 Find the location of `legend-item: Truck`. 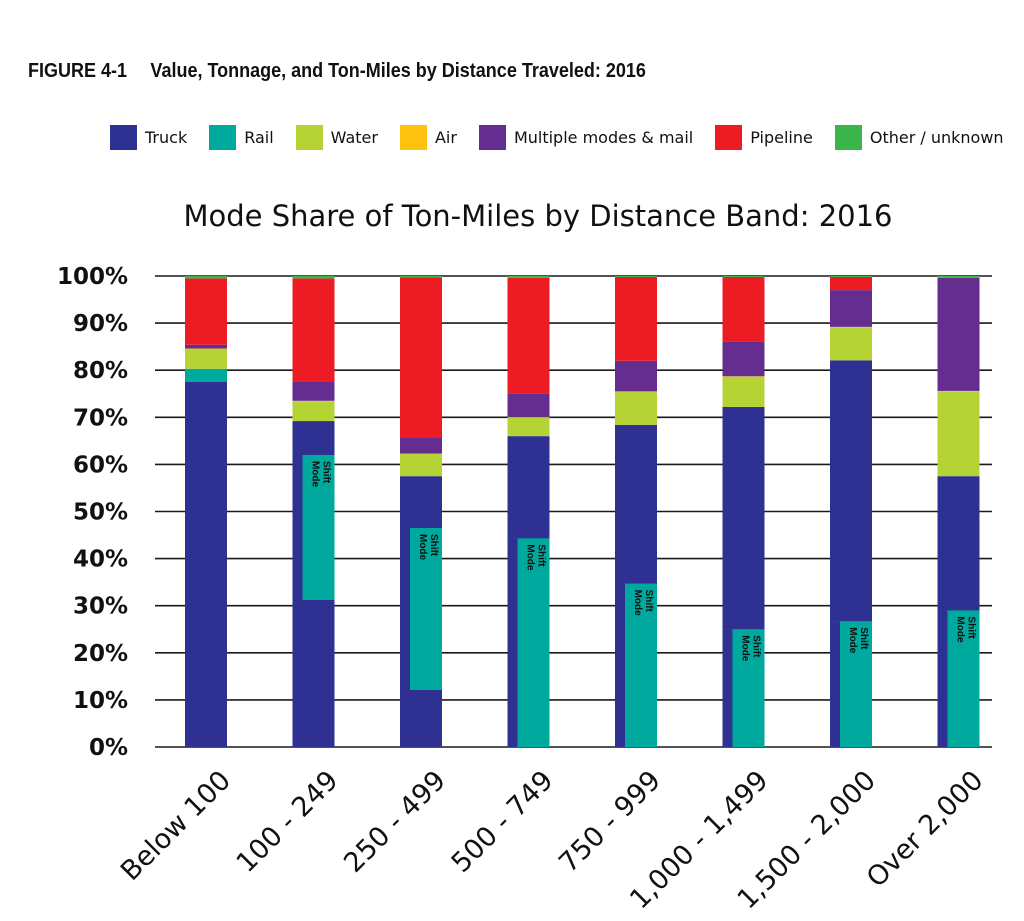

legend-item: Truck is located at coordinates (149, 137).